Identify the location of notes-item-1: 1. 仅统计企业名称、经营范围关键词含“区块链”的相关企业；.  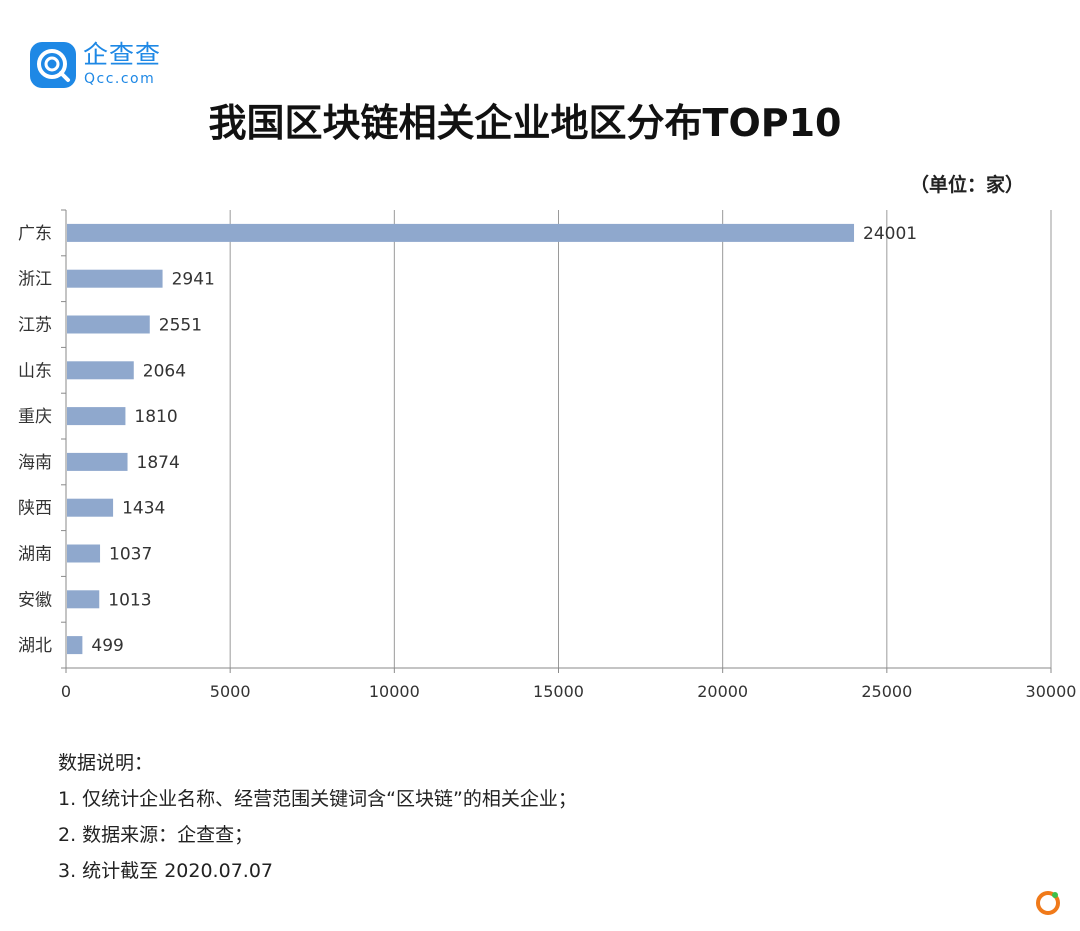
(317, 799).